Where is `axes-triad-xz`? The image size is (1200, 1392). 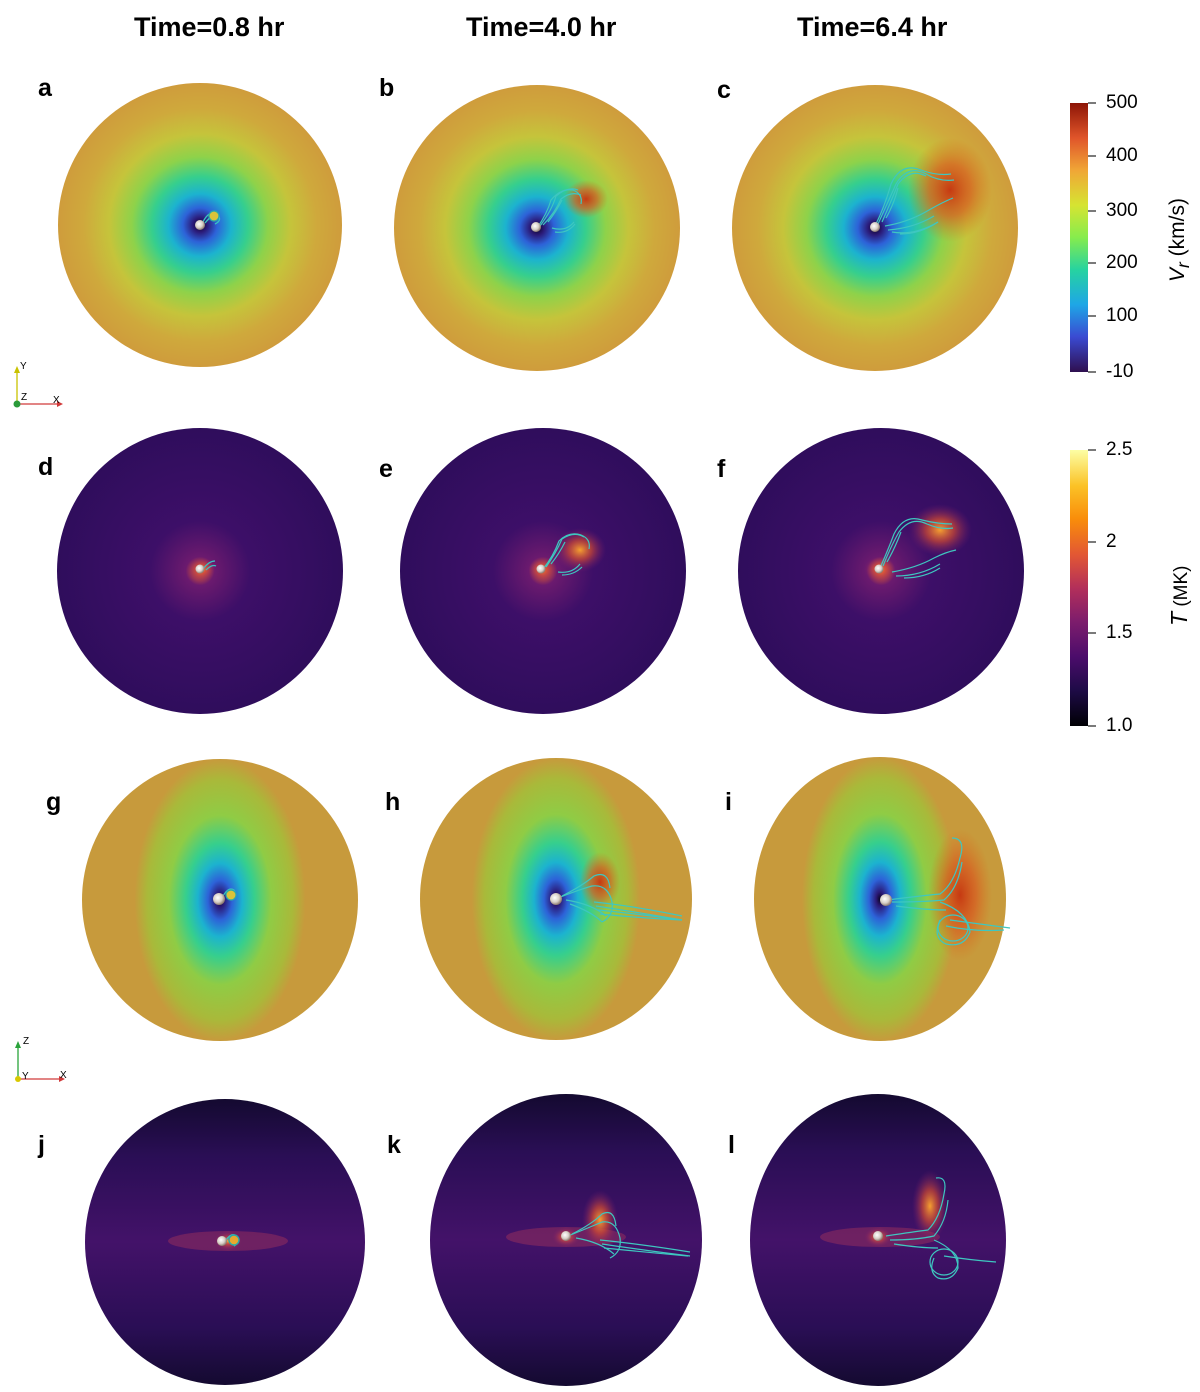 axes-triad-xz is located at coordinates (40, 1061).